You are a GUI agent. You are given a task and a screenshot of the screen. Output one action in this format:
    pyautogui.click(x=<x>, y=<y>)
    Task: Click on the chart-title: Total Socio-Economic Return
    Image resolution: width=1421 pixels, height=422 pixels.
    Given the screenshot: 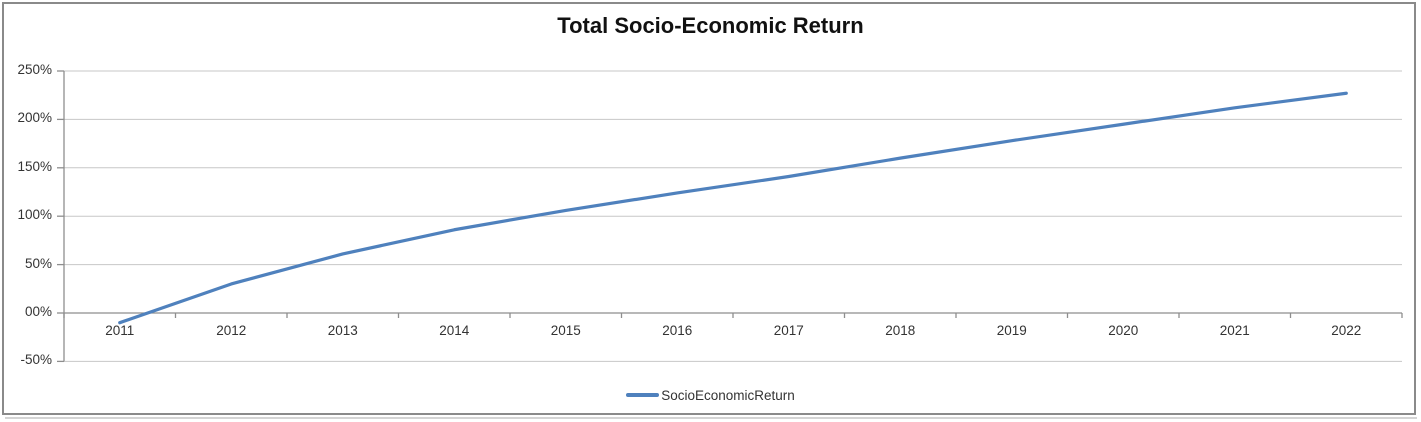 What is the action you would take?
    pyautogui.click(x=710, y=25)
    